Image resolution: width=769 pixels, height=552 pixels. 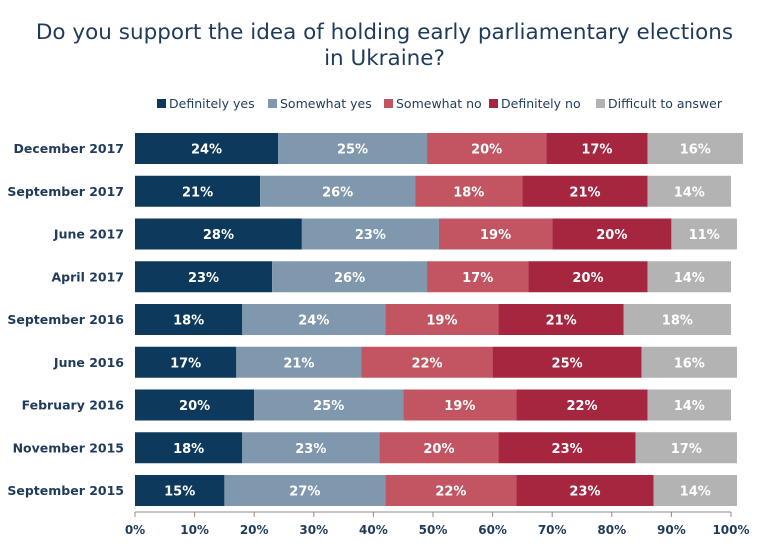 I want to click on bar-row-june-2017: 28% 23% 19% 20% 11%, so click(x=436, y=234).